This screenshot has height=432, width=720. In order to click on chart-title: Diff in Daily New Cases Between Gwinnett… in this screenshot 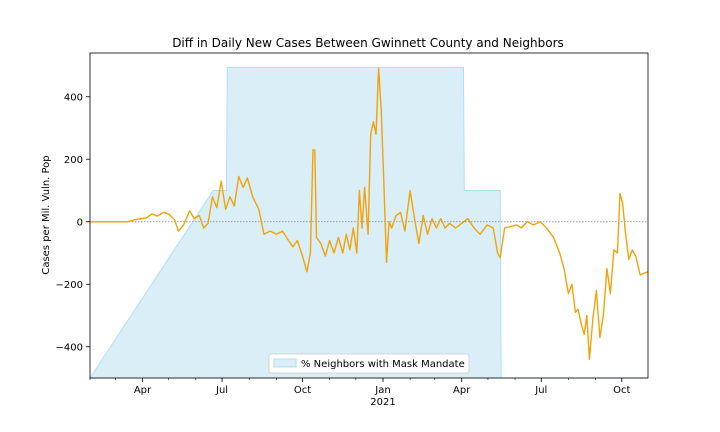, I will do `click(368, 43)`.